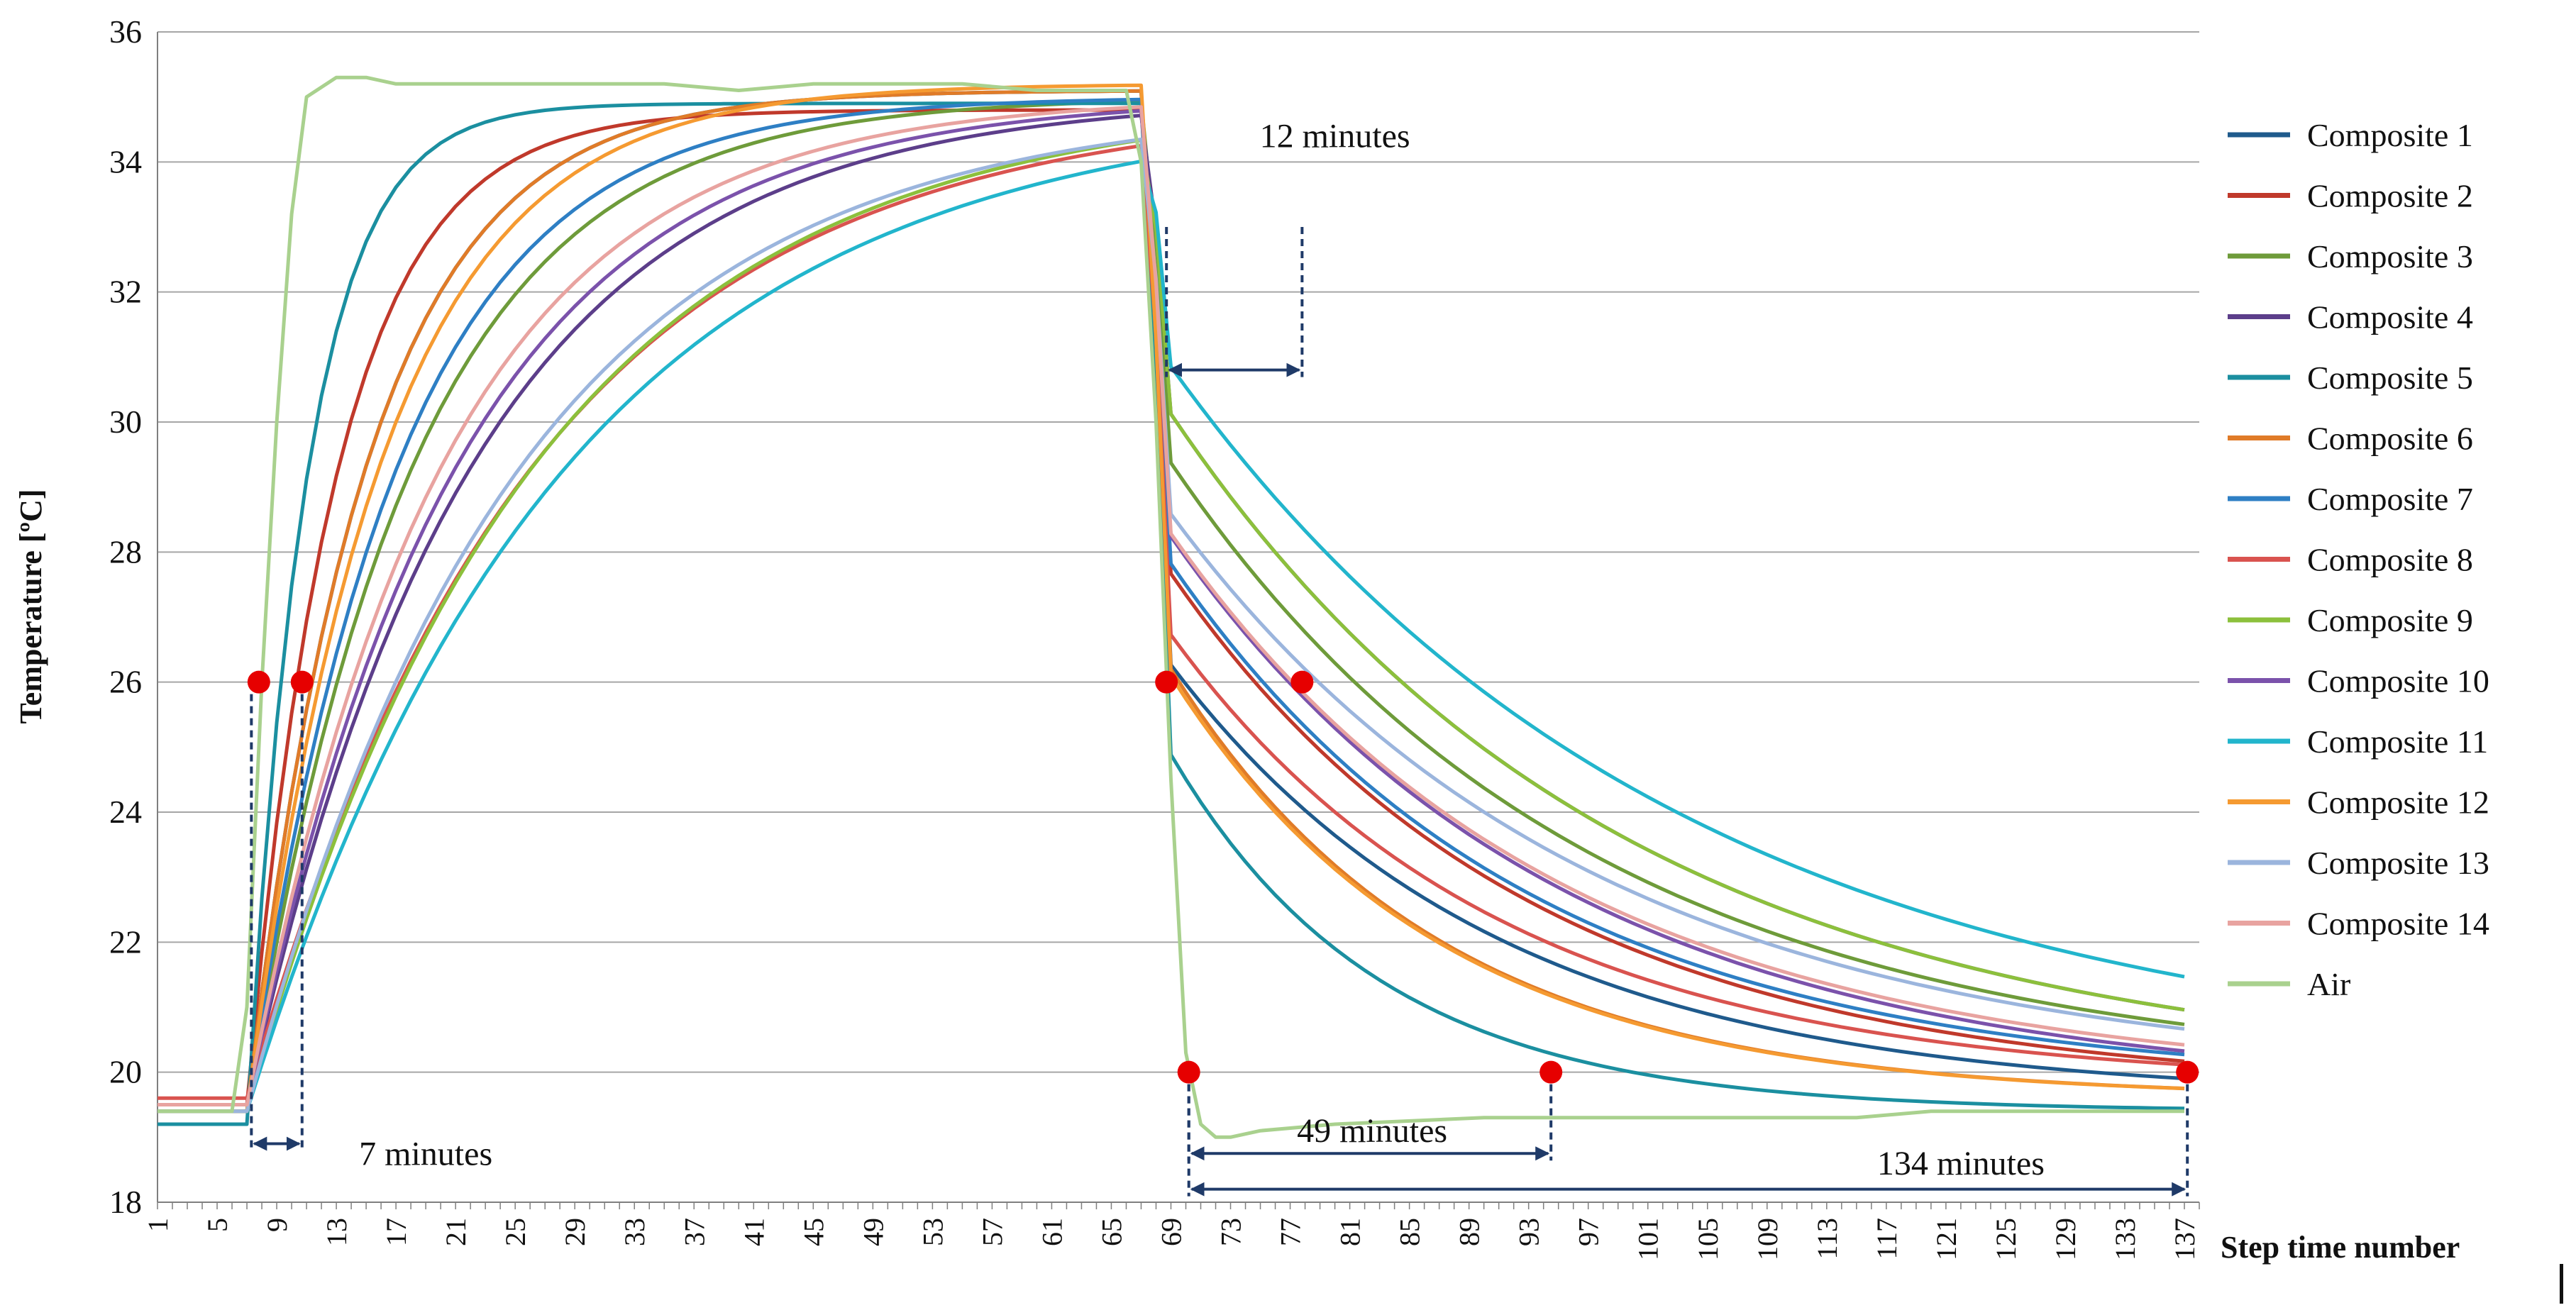 This screenshot has width=2576, height=1315. I want to click on x-tick-label: 65, so click(1111, 1232).